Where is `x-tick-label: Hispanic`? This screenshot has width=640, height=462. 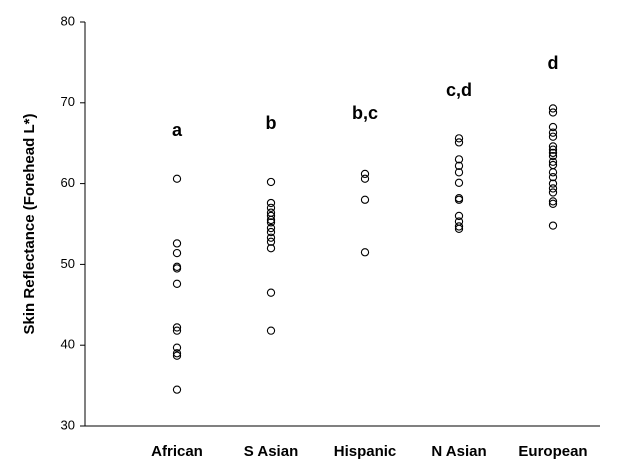 x-tick-label: Hispanic is located at coordinates (365, 451).